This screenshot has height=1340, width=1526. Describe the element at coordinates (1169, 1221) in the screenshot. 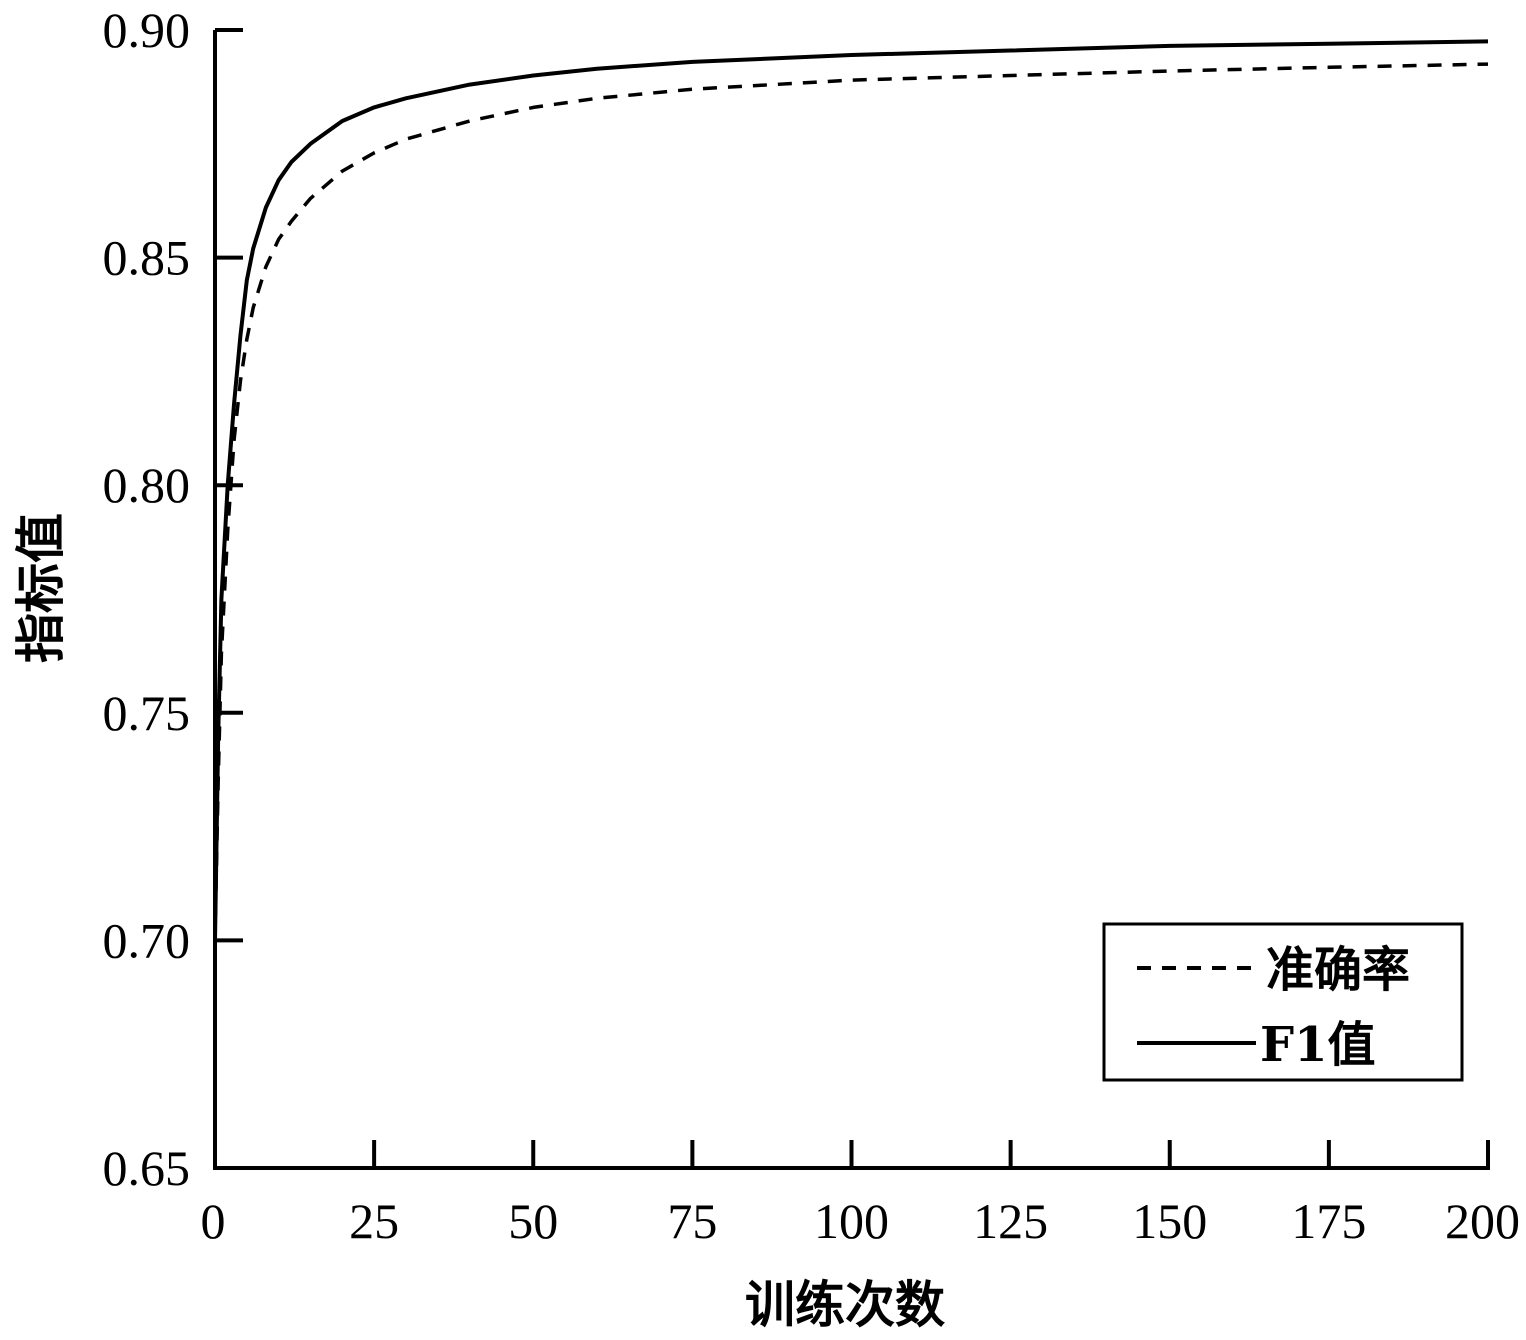

I see `x-tick-label: 150` at that location.